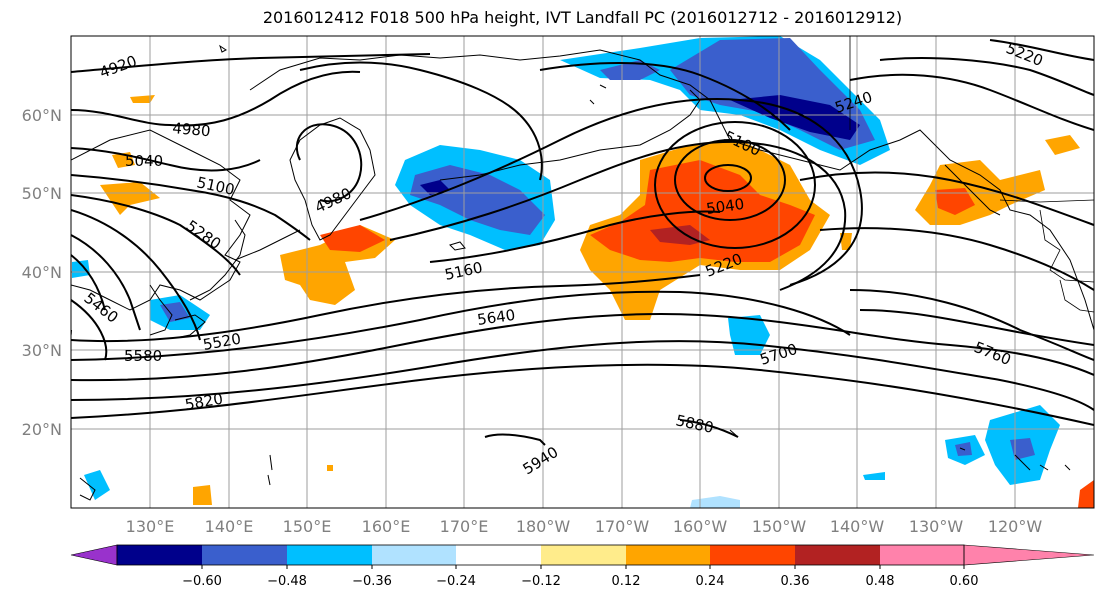  I want to click on colorbar-tick-label: 0.36, so click(795, 581).